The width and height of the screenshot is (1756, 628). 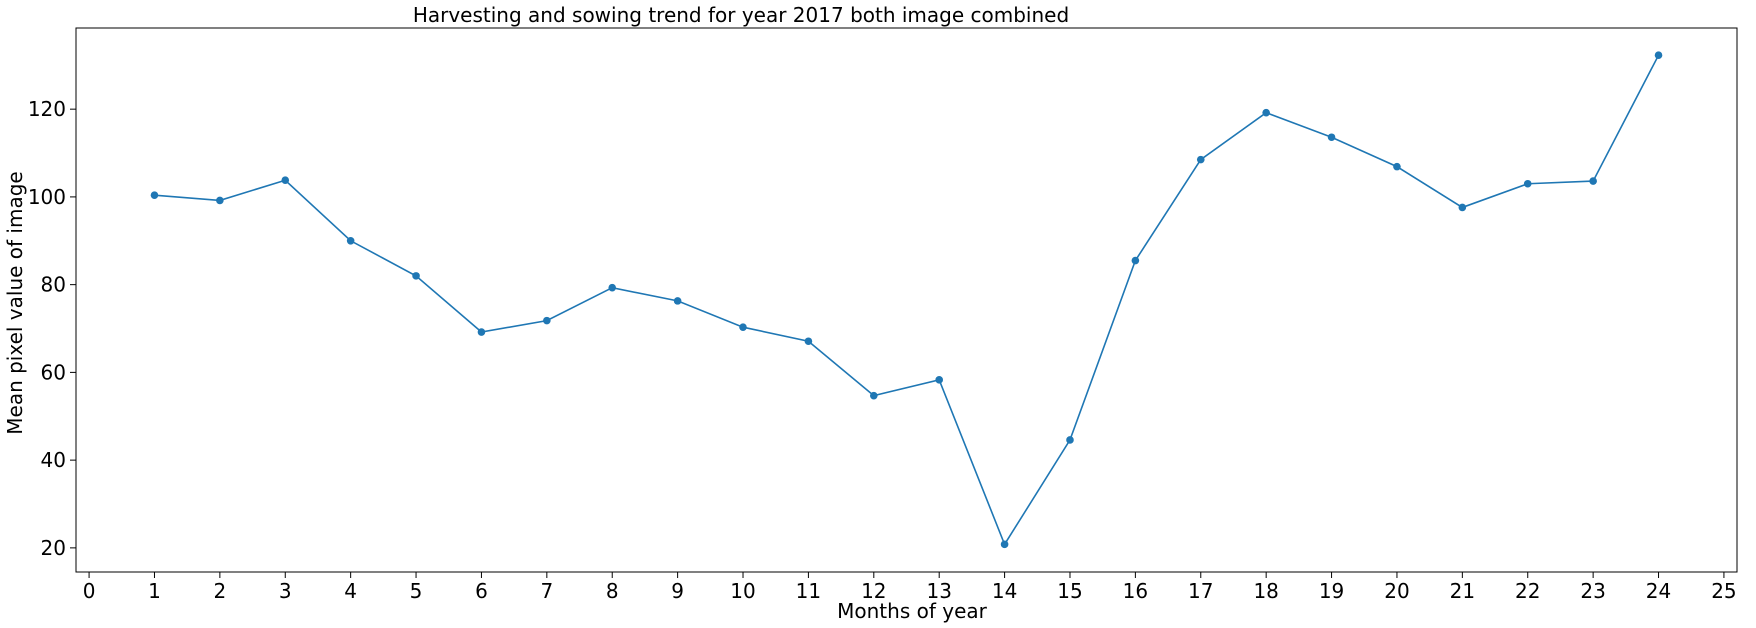 What do you see at coordinates (154, 591) in the screenshot?
I see `x-tick-label: 1` at bounding box center [154, 591].